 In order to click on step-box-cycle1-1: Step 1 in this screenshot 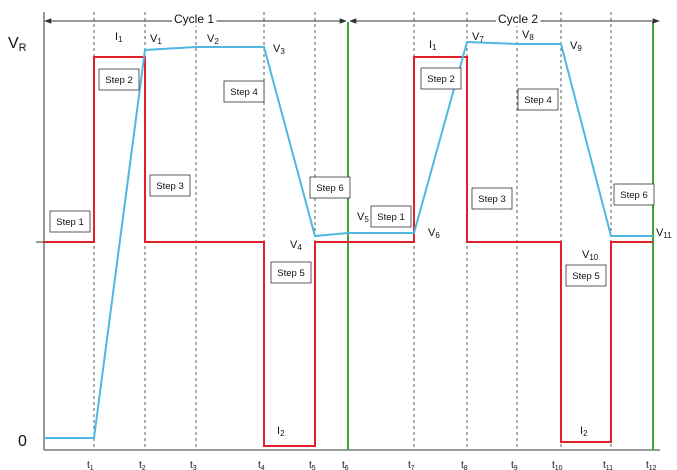, I will do `click(70, 221)`.